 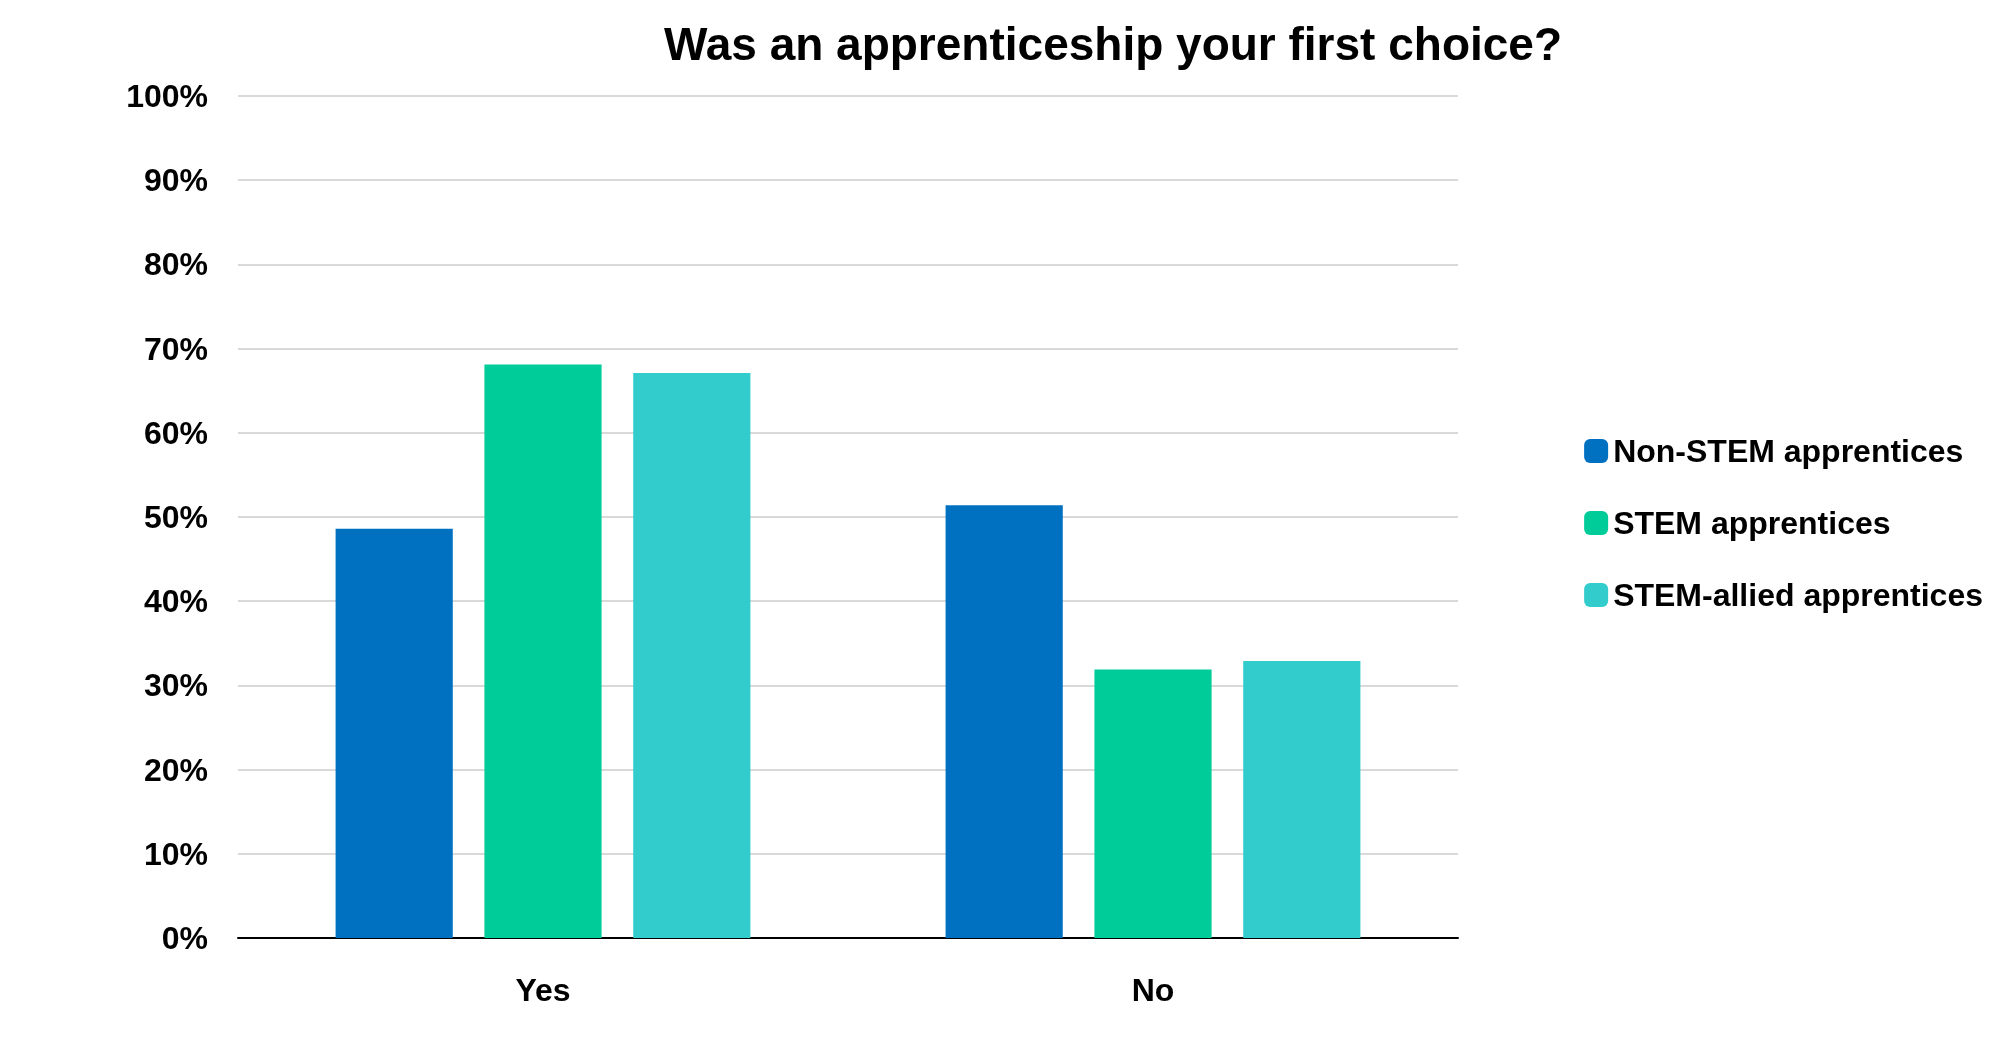 What do you see at coordinates (1752, 523) in the screenshot?
I see `legend-label: STEM apprentices` at bounding box center [1752, 523].